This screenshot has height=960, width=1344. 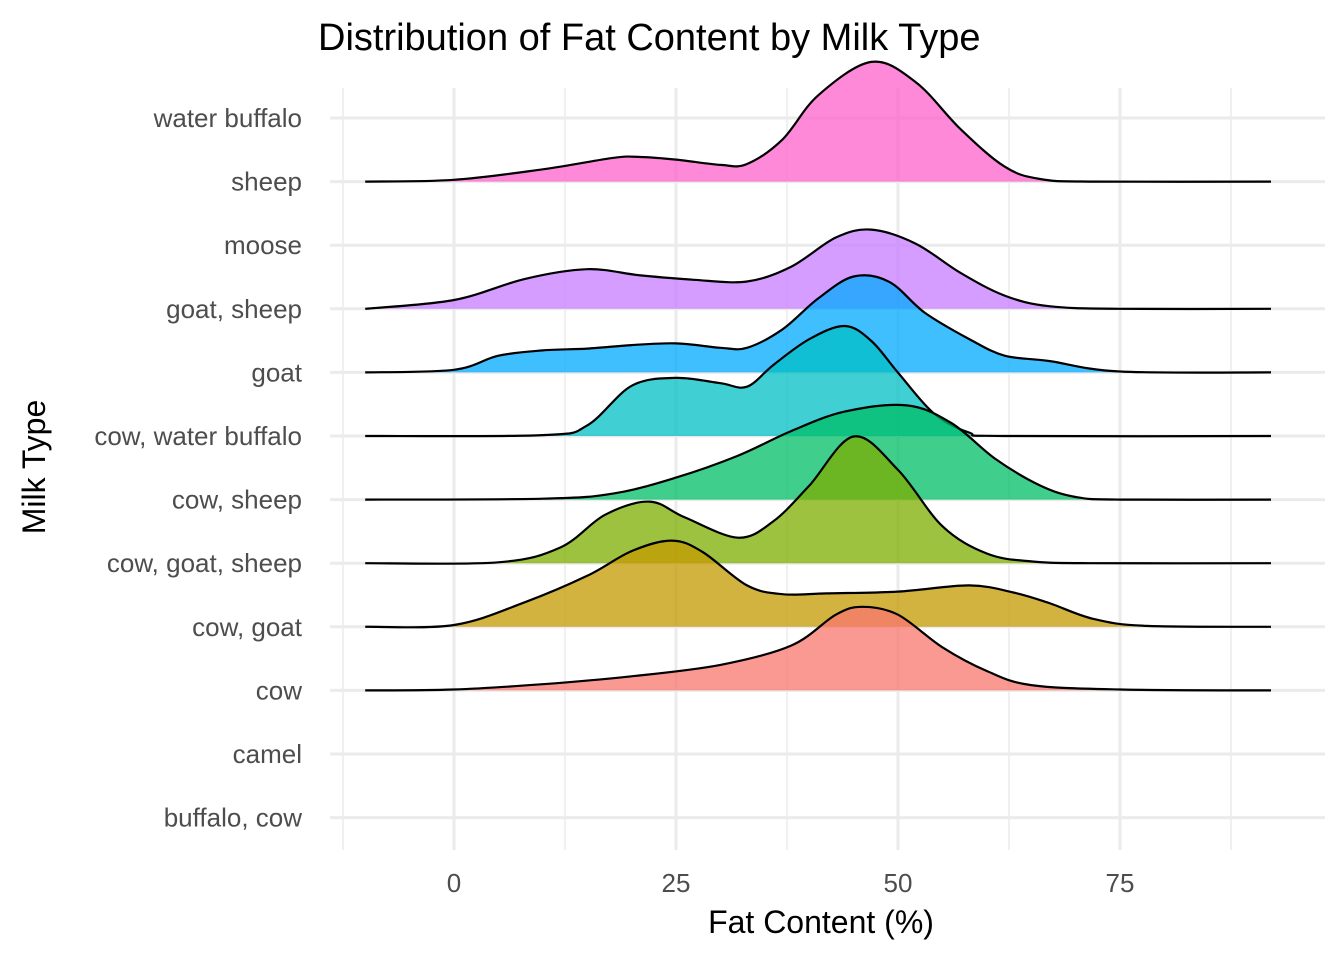 What do you see at coordinates (791, 883) in the screenshot?
I see `x-tick-labels: 0 25 50 75` at bounding box center [791, 883].